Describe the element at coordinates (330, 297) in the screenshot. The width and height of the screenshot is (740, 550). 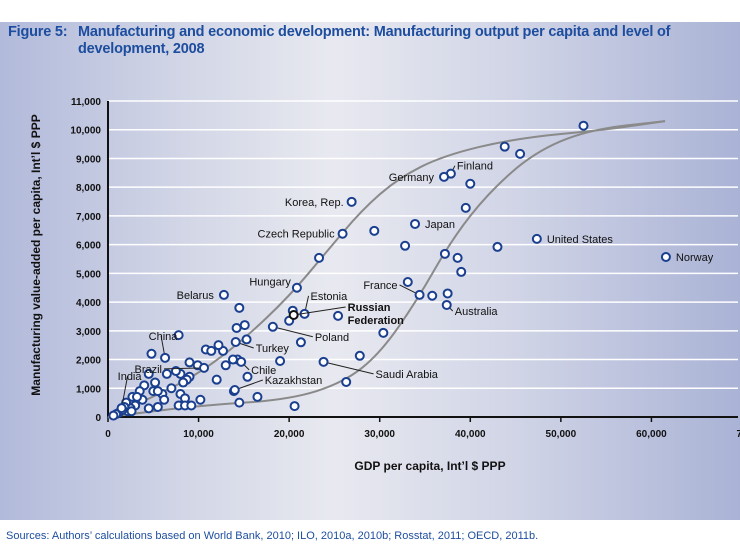
I see `point-label: Estonia` at that location.